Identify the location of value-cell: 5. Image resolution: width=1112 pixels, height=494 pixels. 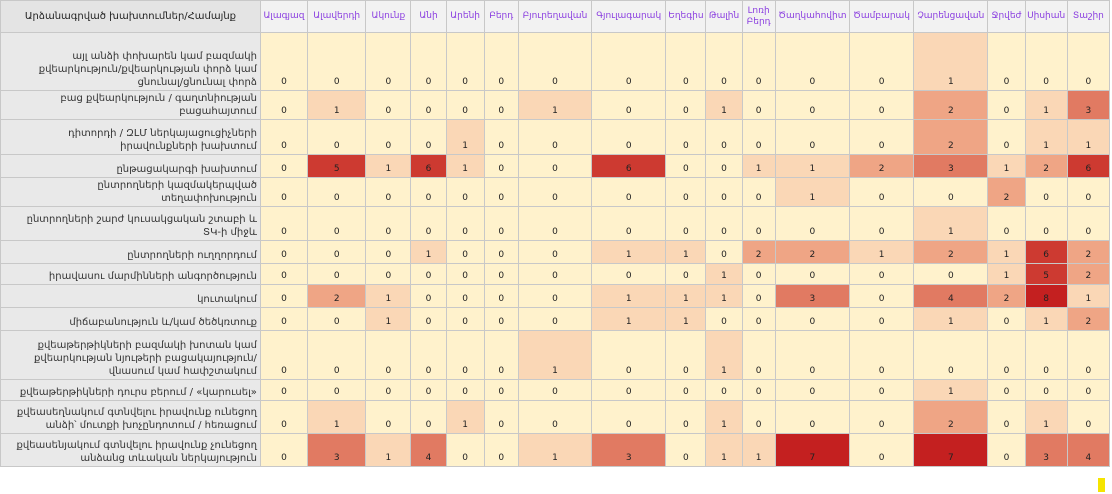
(1046, 274).